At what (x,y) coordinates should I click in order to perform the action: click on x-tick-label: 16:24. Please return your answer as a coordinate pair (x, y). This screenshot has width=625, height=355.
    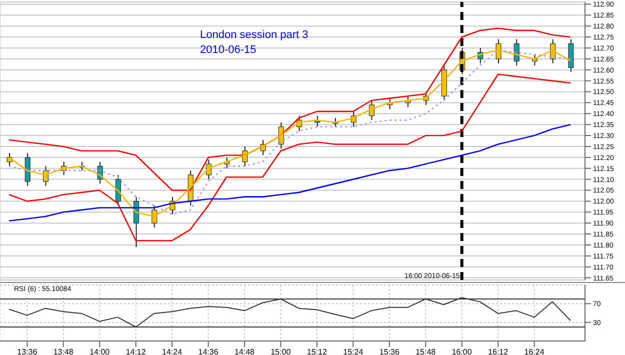
    Looking at the image, I should click on (534, 351).